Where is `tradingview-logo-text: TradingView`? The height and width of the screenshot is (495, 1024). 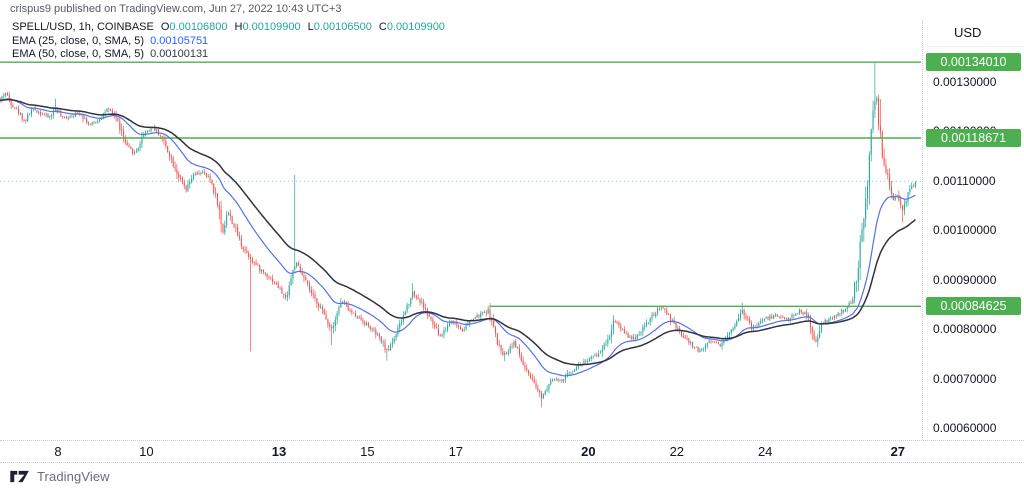
tradingview-logo-text: TradingView is located at coordinates (73, 476).